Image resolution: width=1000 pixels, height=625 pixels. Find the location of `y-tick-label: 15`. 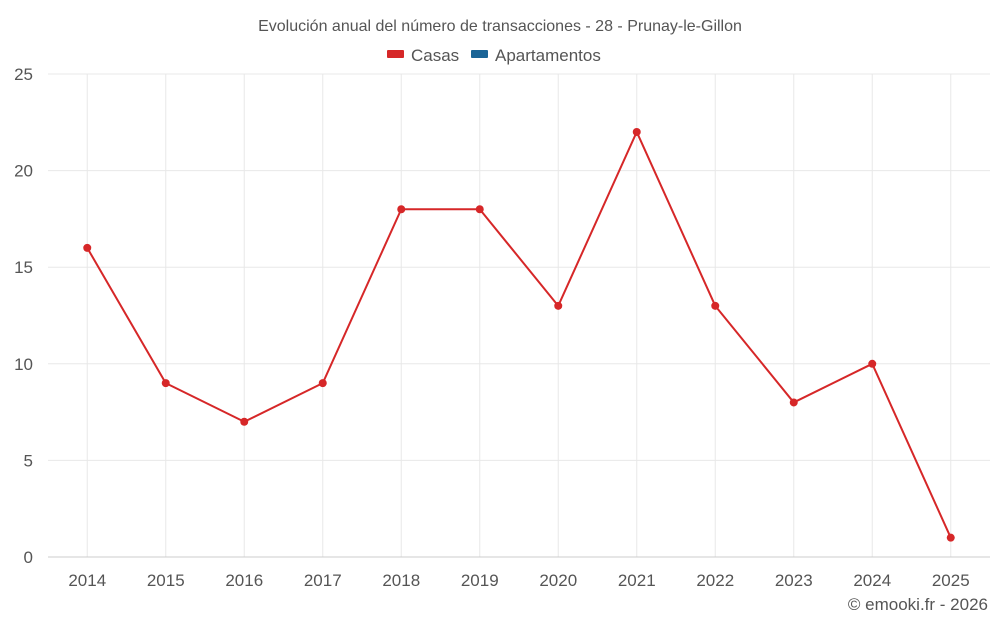

y-tick-label: 15 is located at coordinates (23, 267).